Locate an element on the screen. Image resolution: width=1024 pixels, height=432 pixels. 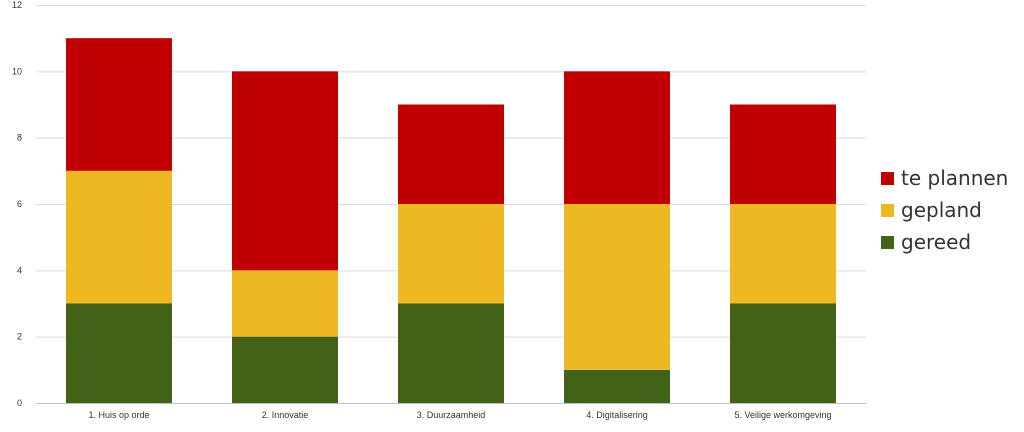
legend: te plannen gepland gereed is located at coordinates (944, 210).